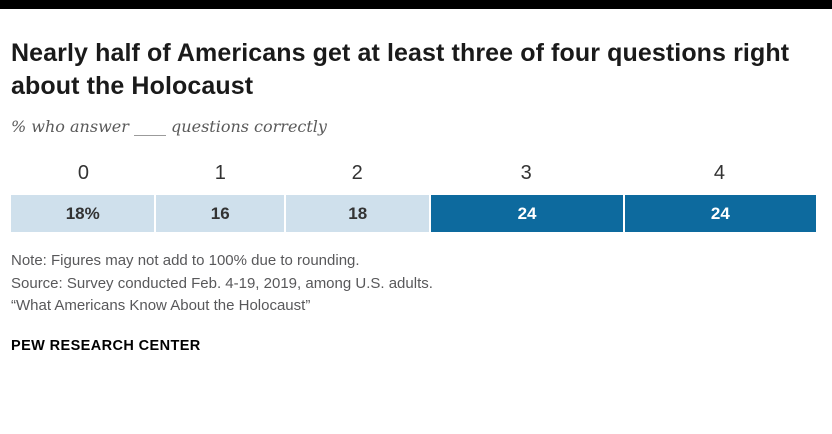 This screenshot has height=434, width=832. I want to click on bar-segment-3: 24, so click(527, 213).